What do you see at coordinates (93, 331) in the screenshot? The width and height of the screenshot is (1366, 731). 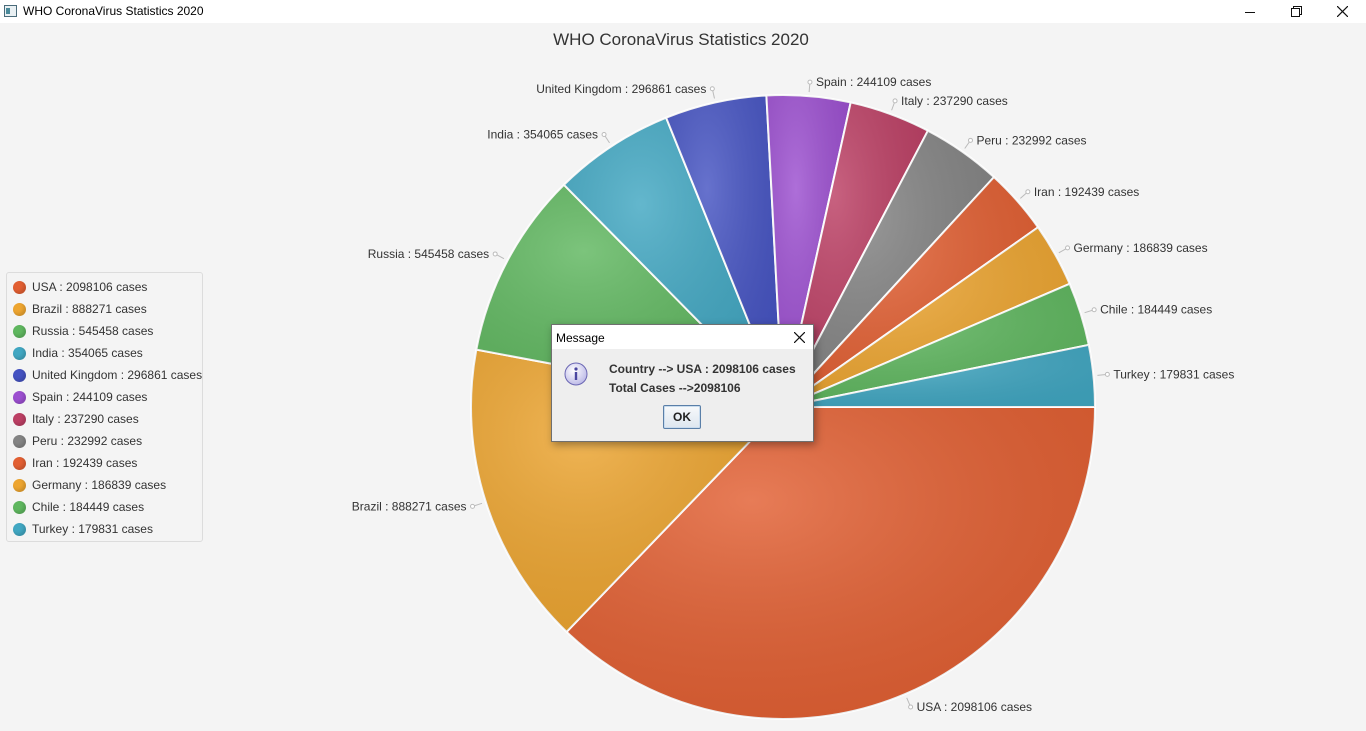 I see `legend-label: Russia : 545458 cases` at bounding box center [93, 331].